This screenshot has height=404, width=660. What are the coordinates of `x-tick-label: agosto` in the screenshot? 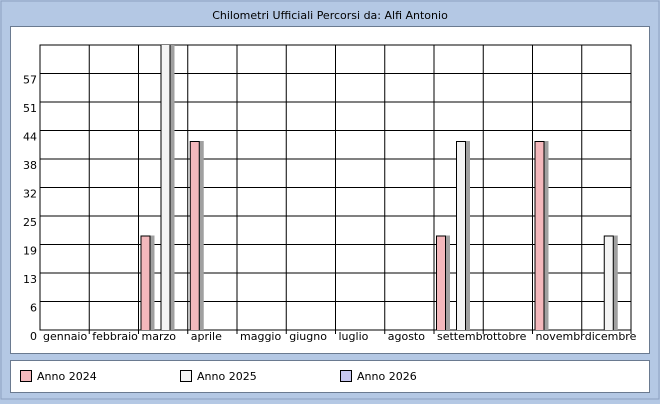 It's located at (406, 336).